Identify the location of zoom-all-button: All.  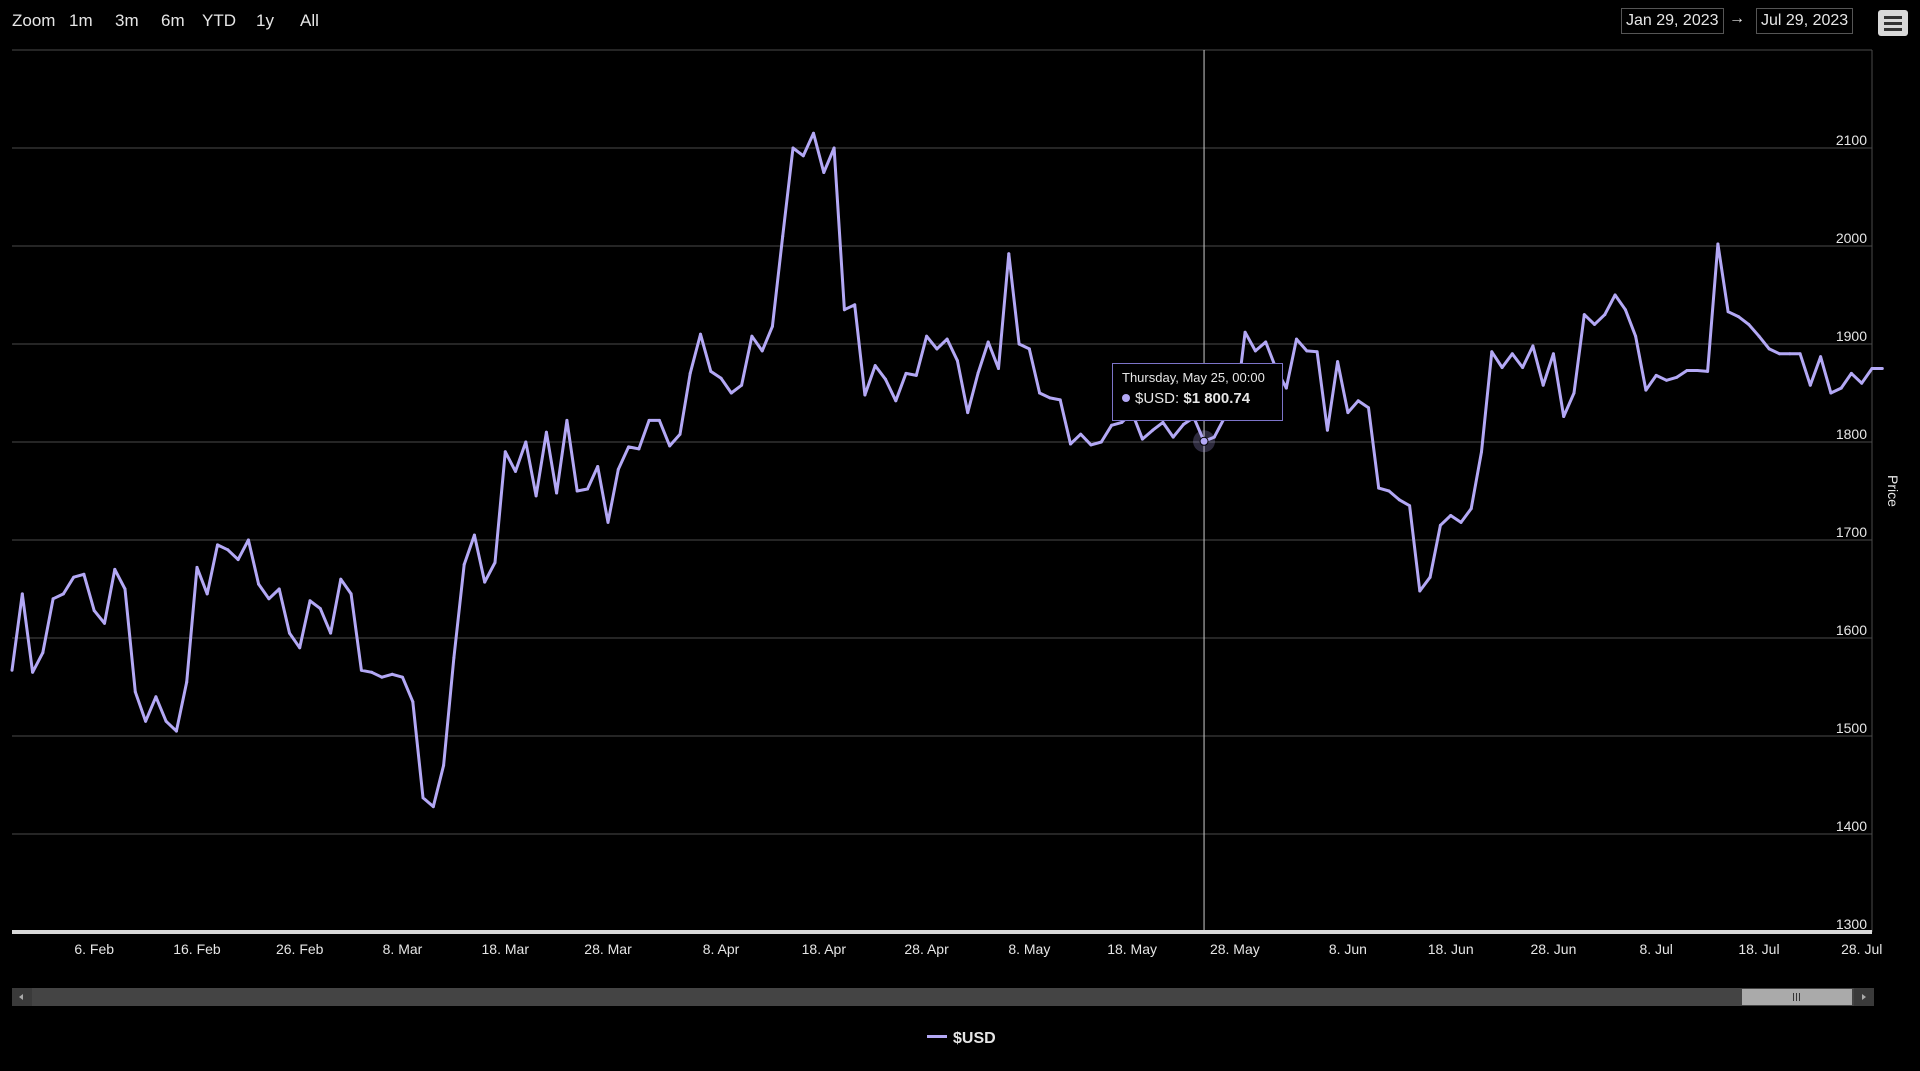
(309, 20).